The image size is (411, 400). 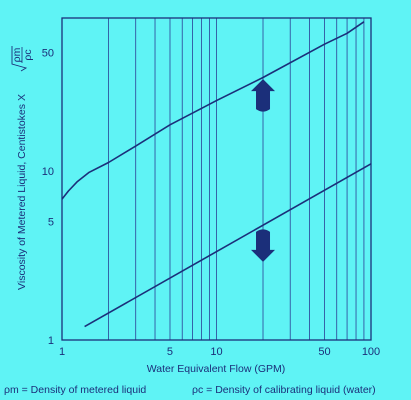 What do you see at coordinates (324, 352) in the screenshot?
I see `x-tick-label: 50` at bounding box center [324, 352].